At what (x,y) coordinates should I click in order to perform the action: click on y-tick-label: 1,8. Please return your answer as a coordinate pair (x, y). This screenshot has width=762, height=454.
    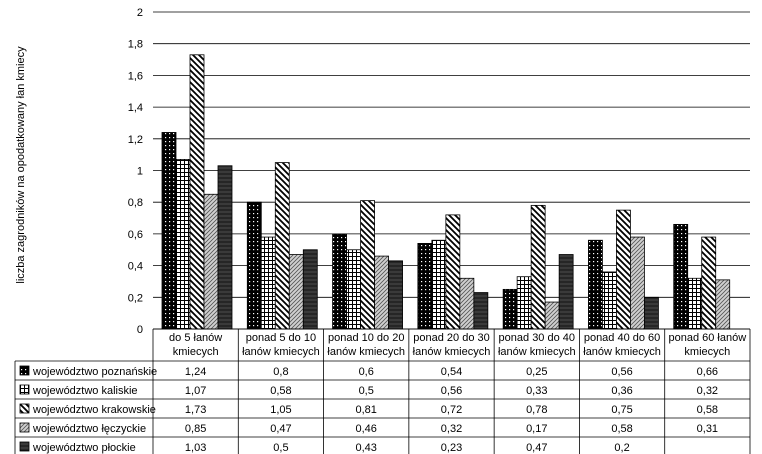
    Looking at the image, I should click on (135, 45).